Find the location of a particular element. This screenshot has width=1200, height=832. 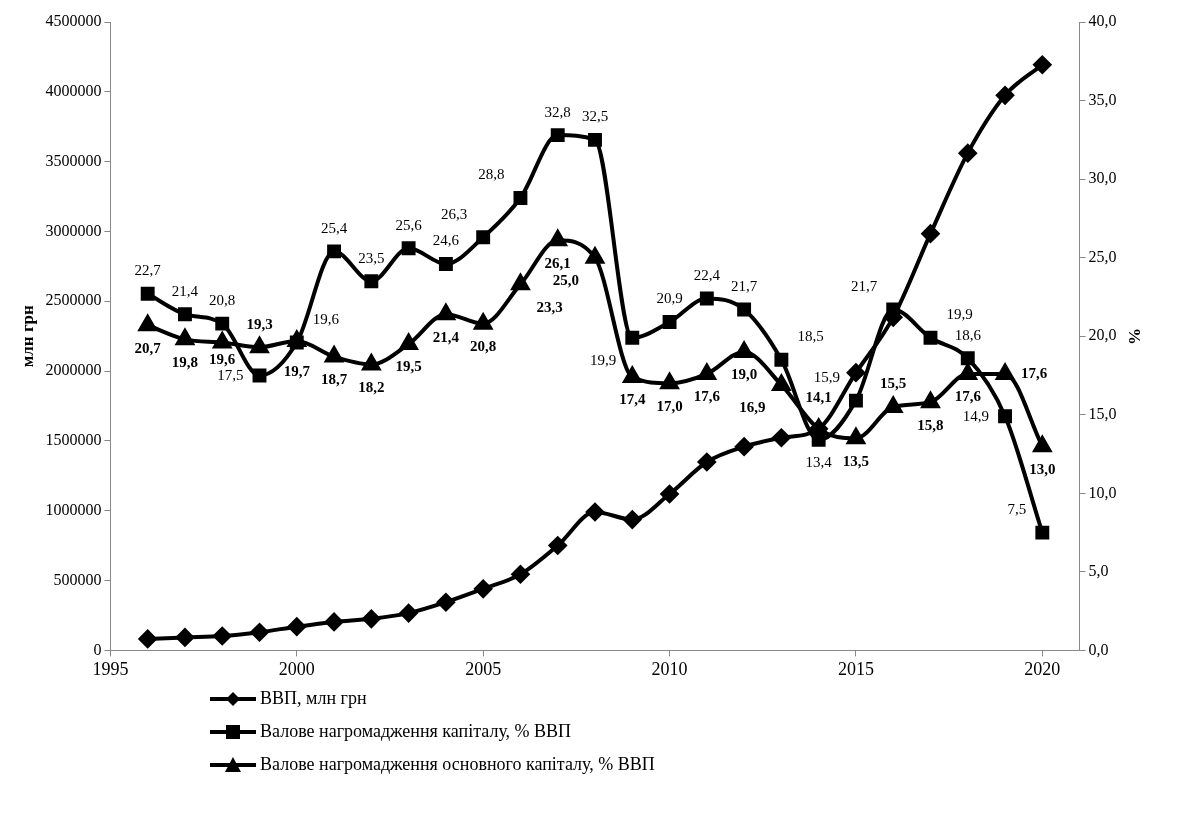

y2-axis-title: % is located at coordinates (1135, 336).